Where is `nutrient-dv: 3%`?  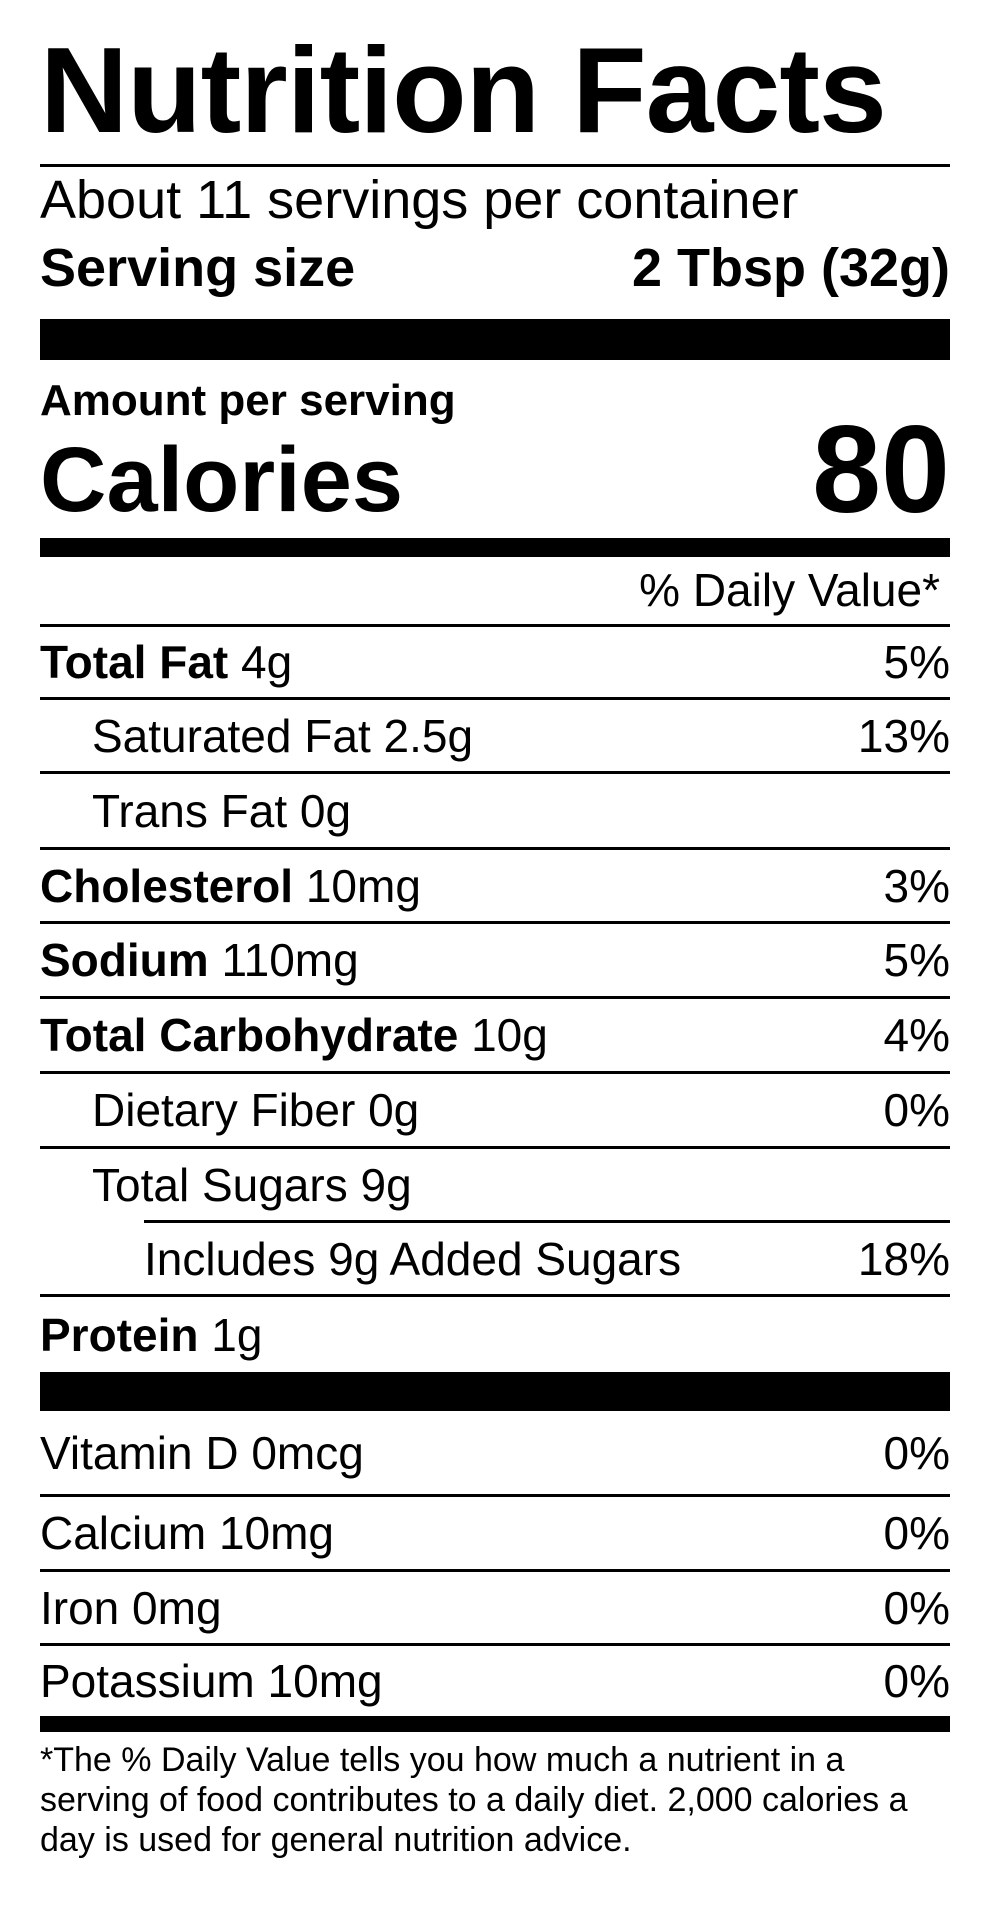 nutrient-dv: 3% is located at coordinates (916, 885).